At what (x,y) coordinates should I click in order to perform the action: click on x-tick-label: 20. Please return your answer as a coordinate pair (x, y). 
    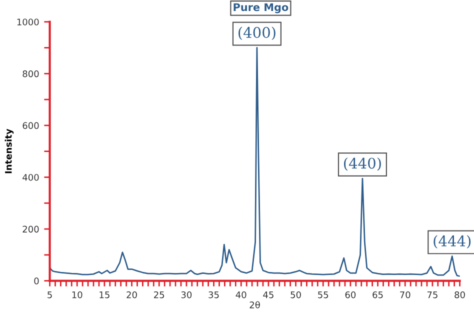
    Looking at the image, I should click on (131, 294).